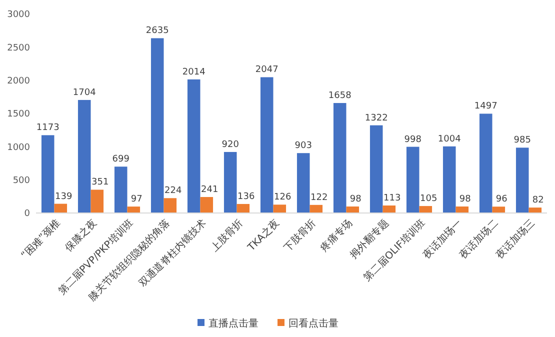  What do you see at coordinates (209, 190) in the screenshot?
I see `data-label: 241` at bounding box center [209, 190].